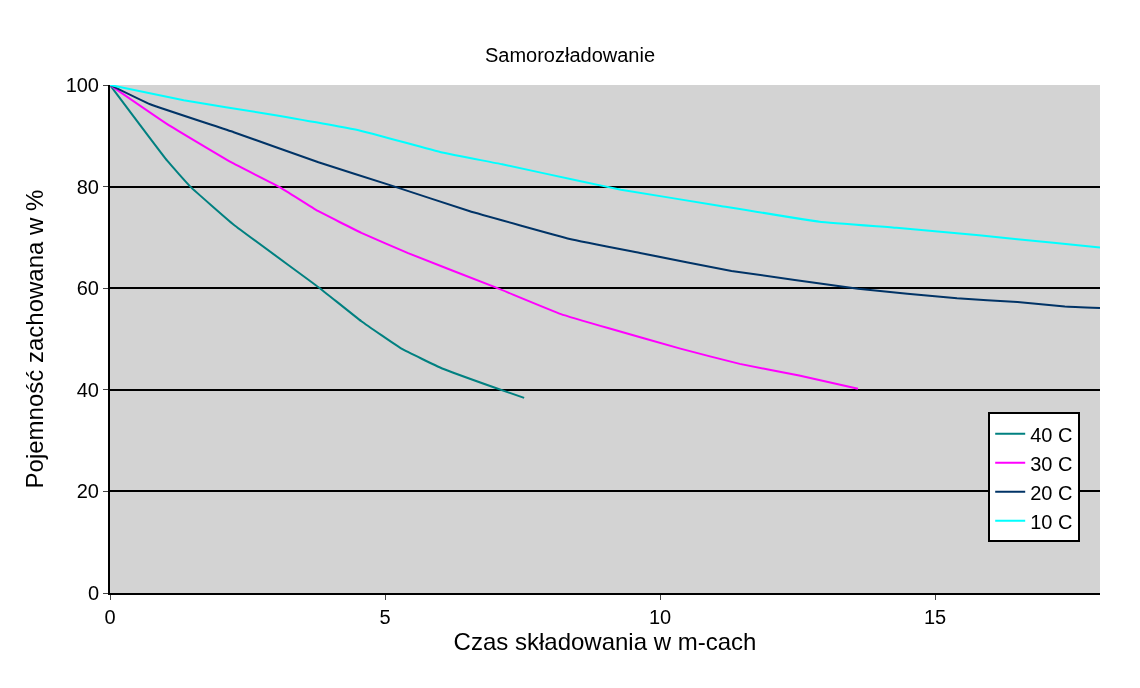 The height and width of the screenshot is (688, 1140). Describe the element at coordinates (87, 288) in the screenshot. I see `y-tick-label: 60` at that location.